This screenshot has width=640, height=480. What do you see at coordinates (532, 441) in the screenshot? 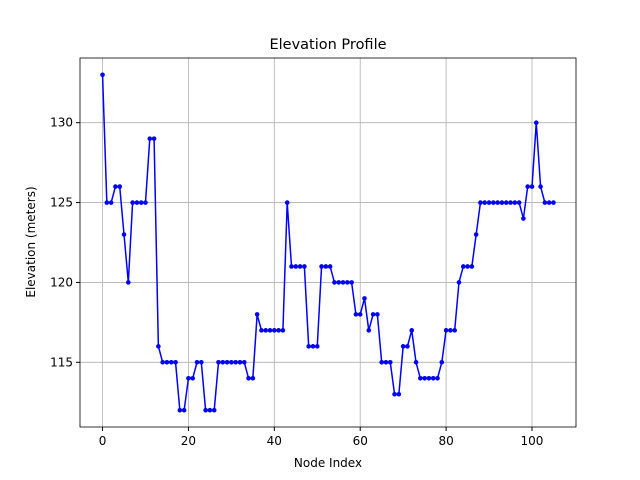
I see `x-tick-label: 100` at bounding box center [532, 441].